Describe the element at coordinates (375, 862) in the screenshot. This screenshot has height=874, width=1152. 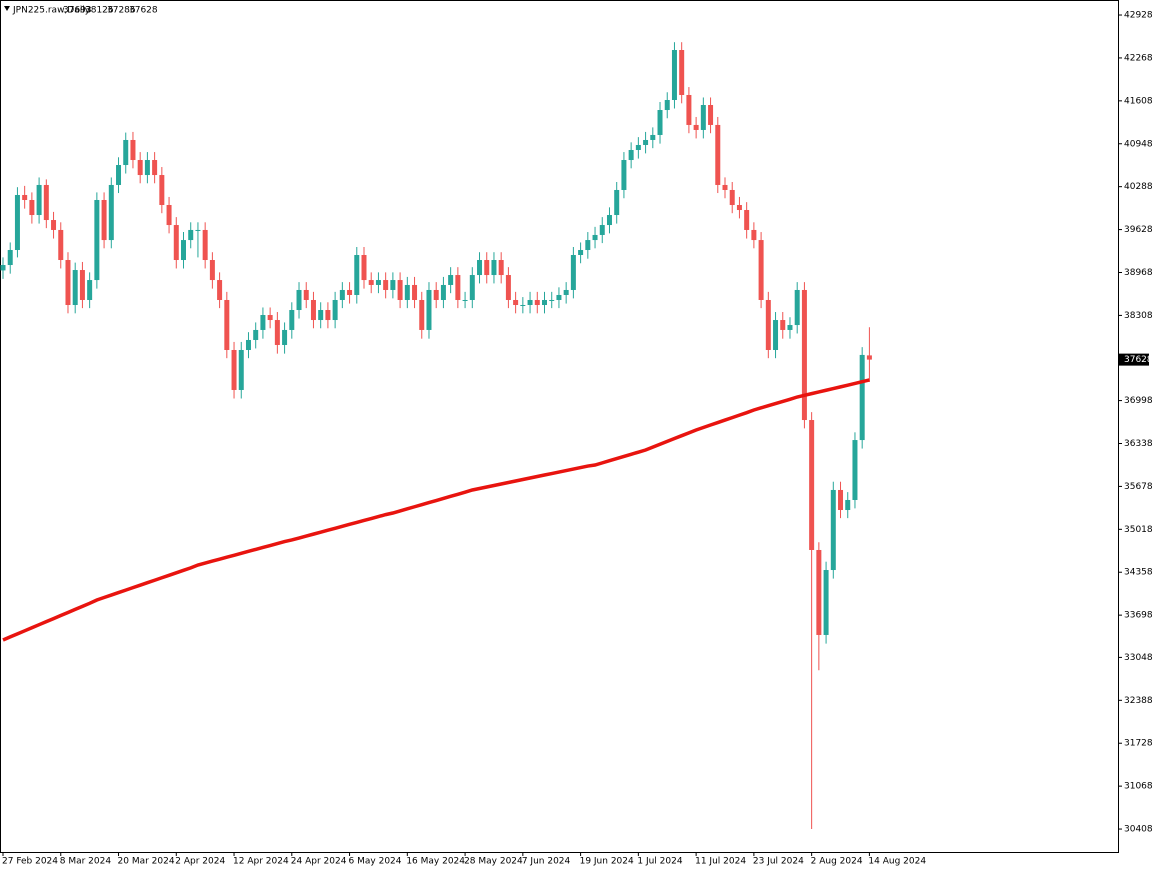
I see `x-tick-label: 6 May 2024` at that location.